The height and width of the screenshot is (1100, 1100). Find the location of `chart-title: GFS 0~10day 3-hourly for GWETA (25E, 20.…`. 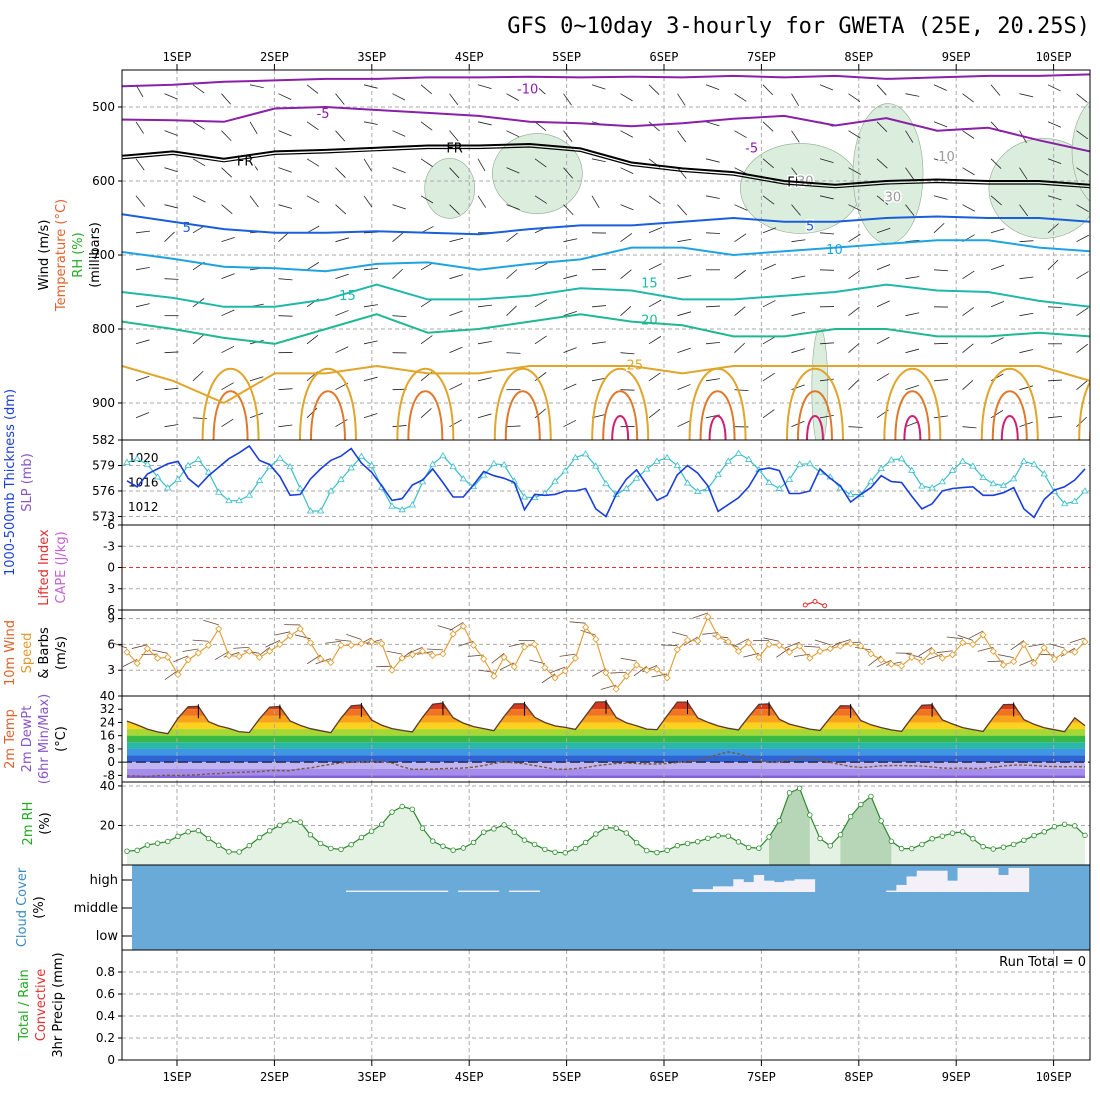

chart-title: GFS 0~10day 3-hourly for GWETA (25E, 20.… is located at coordinates (798, 26).